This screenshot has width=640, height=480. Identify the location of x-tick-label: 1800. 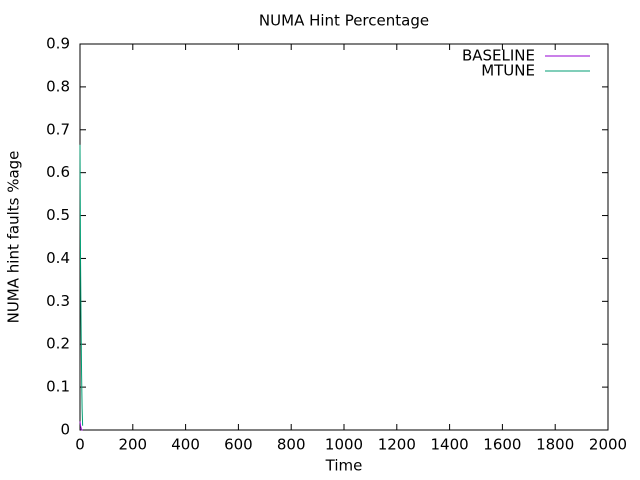
(555, 445).